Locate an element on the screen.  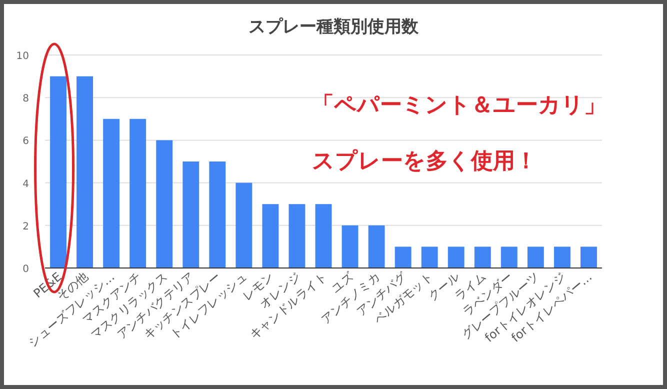
y-tick-label: 6 is located at coordinates (25, 142).